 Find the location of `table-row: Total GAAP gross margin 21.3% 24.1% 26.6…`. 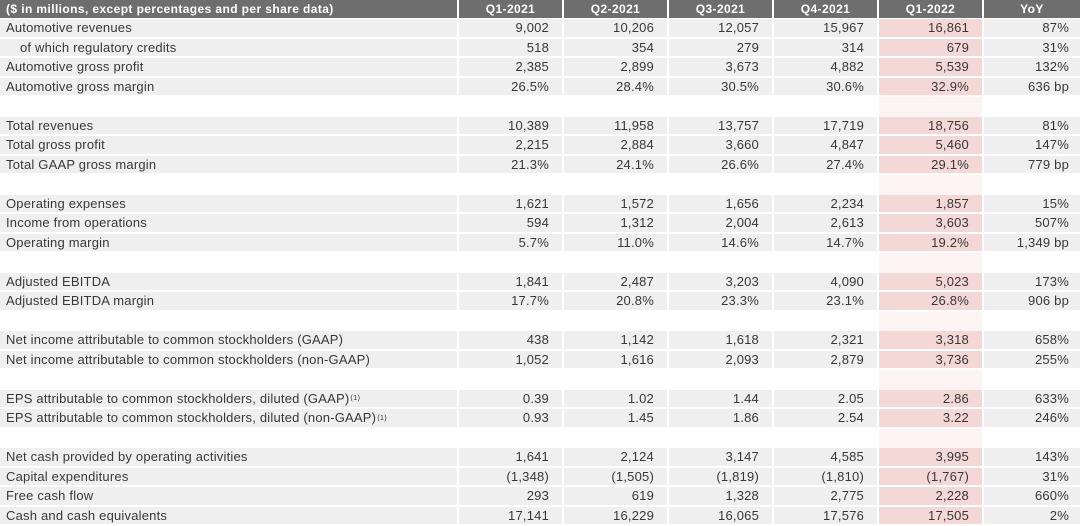

table-row: Total GAAP gross margin 21.3% 24.1% 26.6… is located at coordinates (540, 165).